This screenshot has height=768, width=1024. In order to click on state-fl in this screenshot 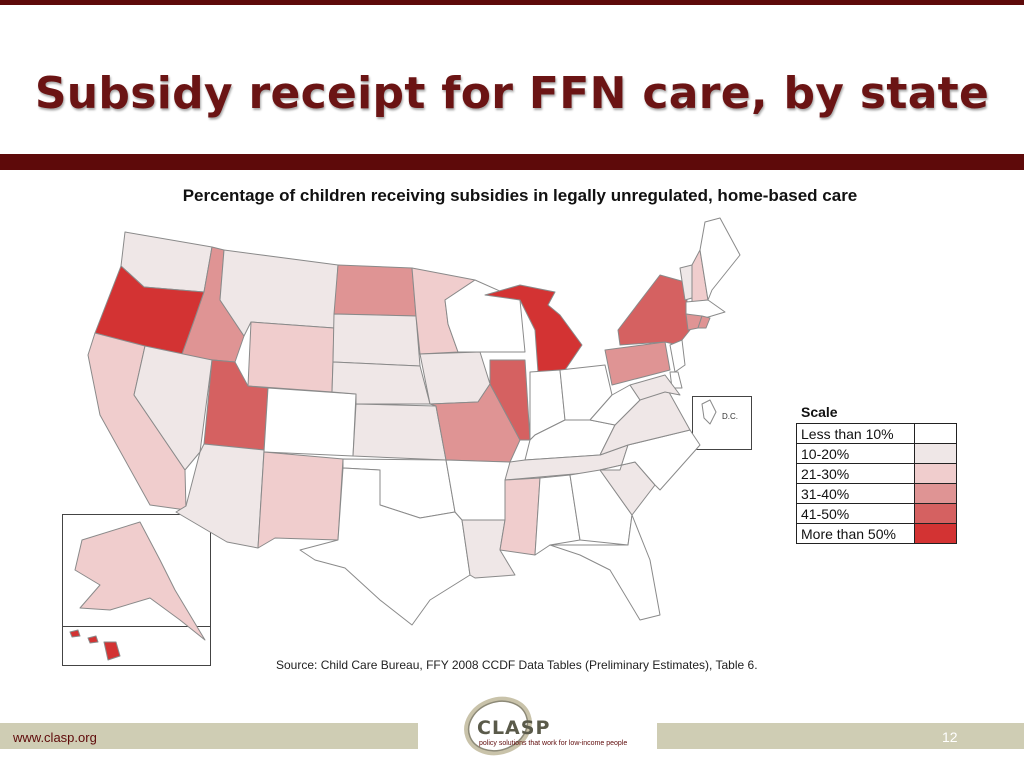, I will do `click(605, 567)`.